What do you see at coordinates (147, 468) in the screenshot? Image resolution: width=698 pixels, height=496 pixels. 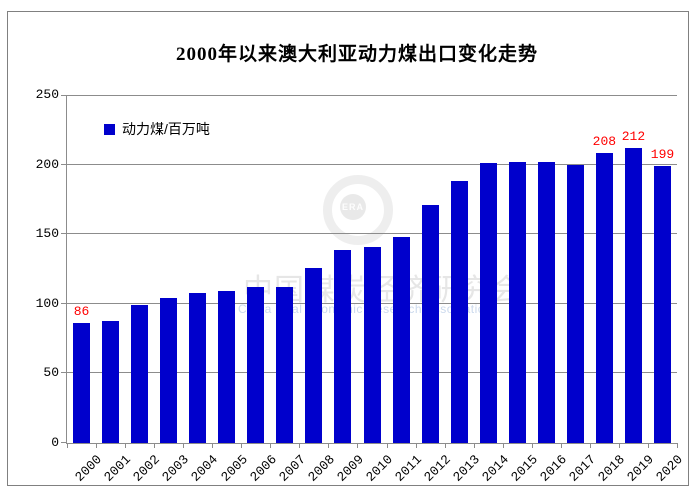 I see `x-axis-label: 2002` at bounding box center [147, 468].